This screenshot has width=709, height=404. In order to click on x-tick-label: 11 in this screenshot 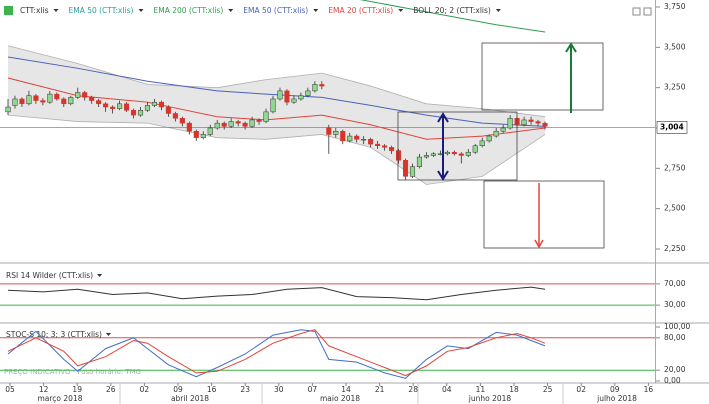, I will do `click(481, 389)`.